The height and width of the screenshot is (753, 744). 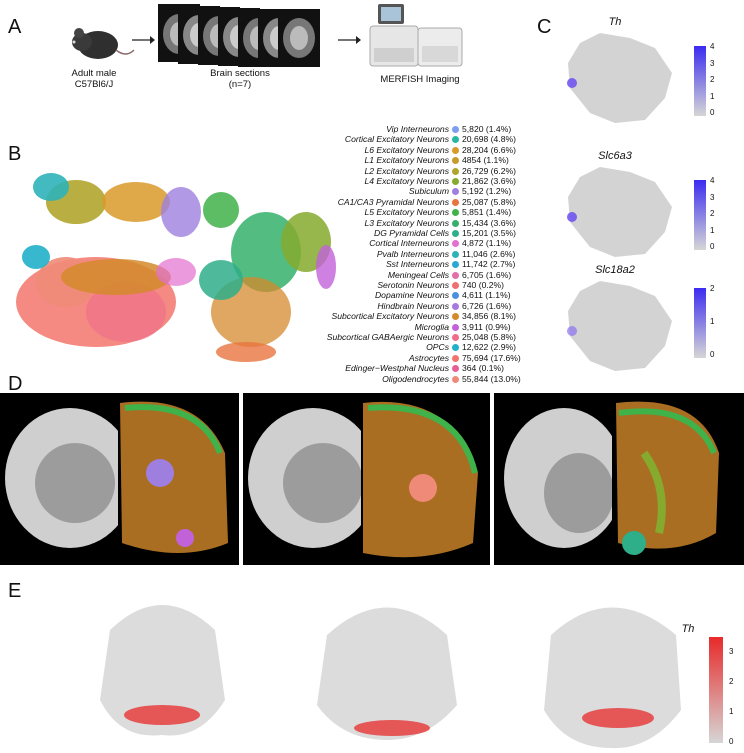 I want to click on legend-value: 15,201 (3.5%), so click(x=489, y=233).